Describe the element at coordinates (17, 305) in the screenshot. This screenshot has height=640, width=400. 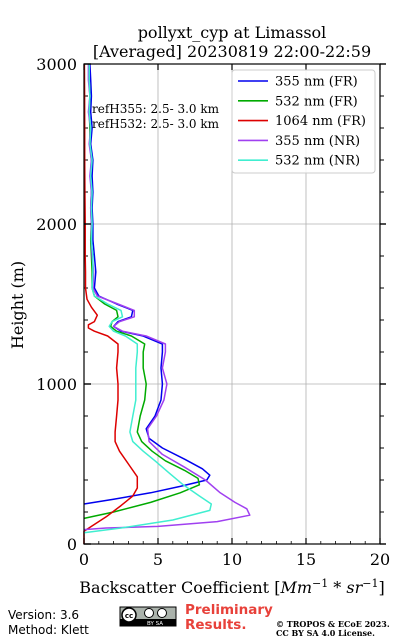
I see `y-axis-label: Height (m)` at that location.